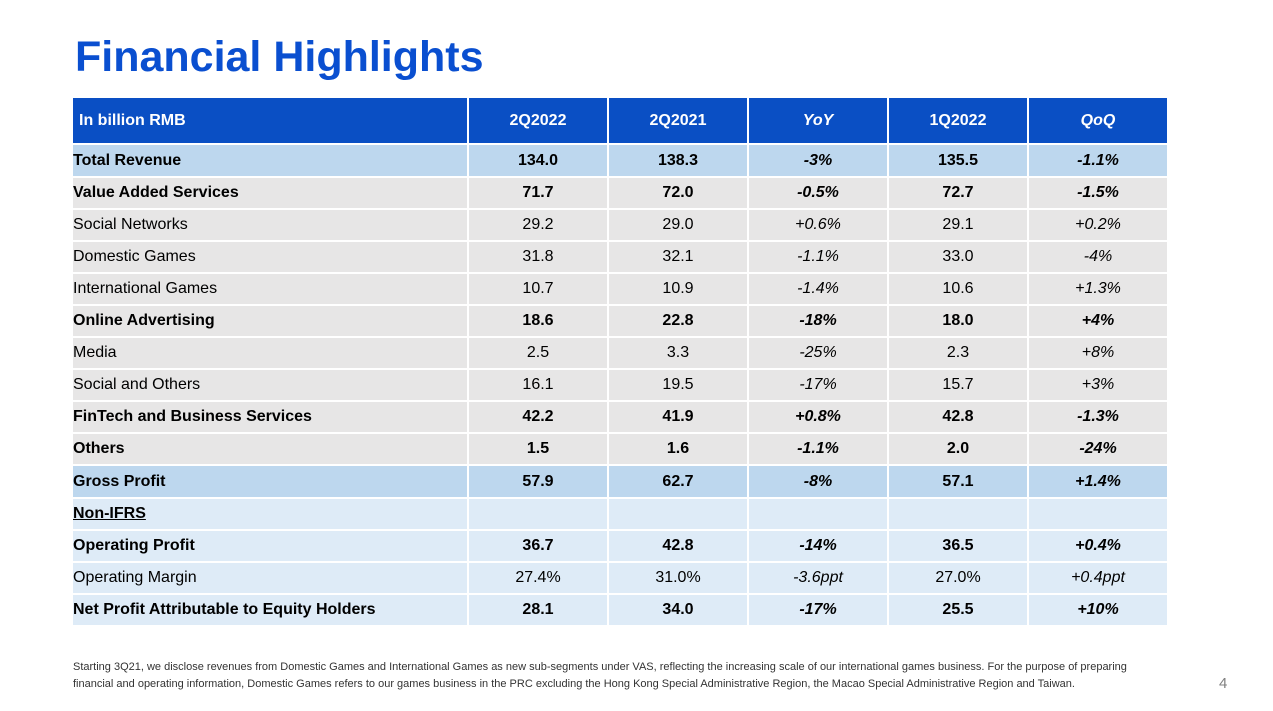  Describe the element at coordinates (538, 578) in the screenshot. I see `cell-2q2022: 27.4%` at that location.